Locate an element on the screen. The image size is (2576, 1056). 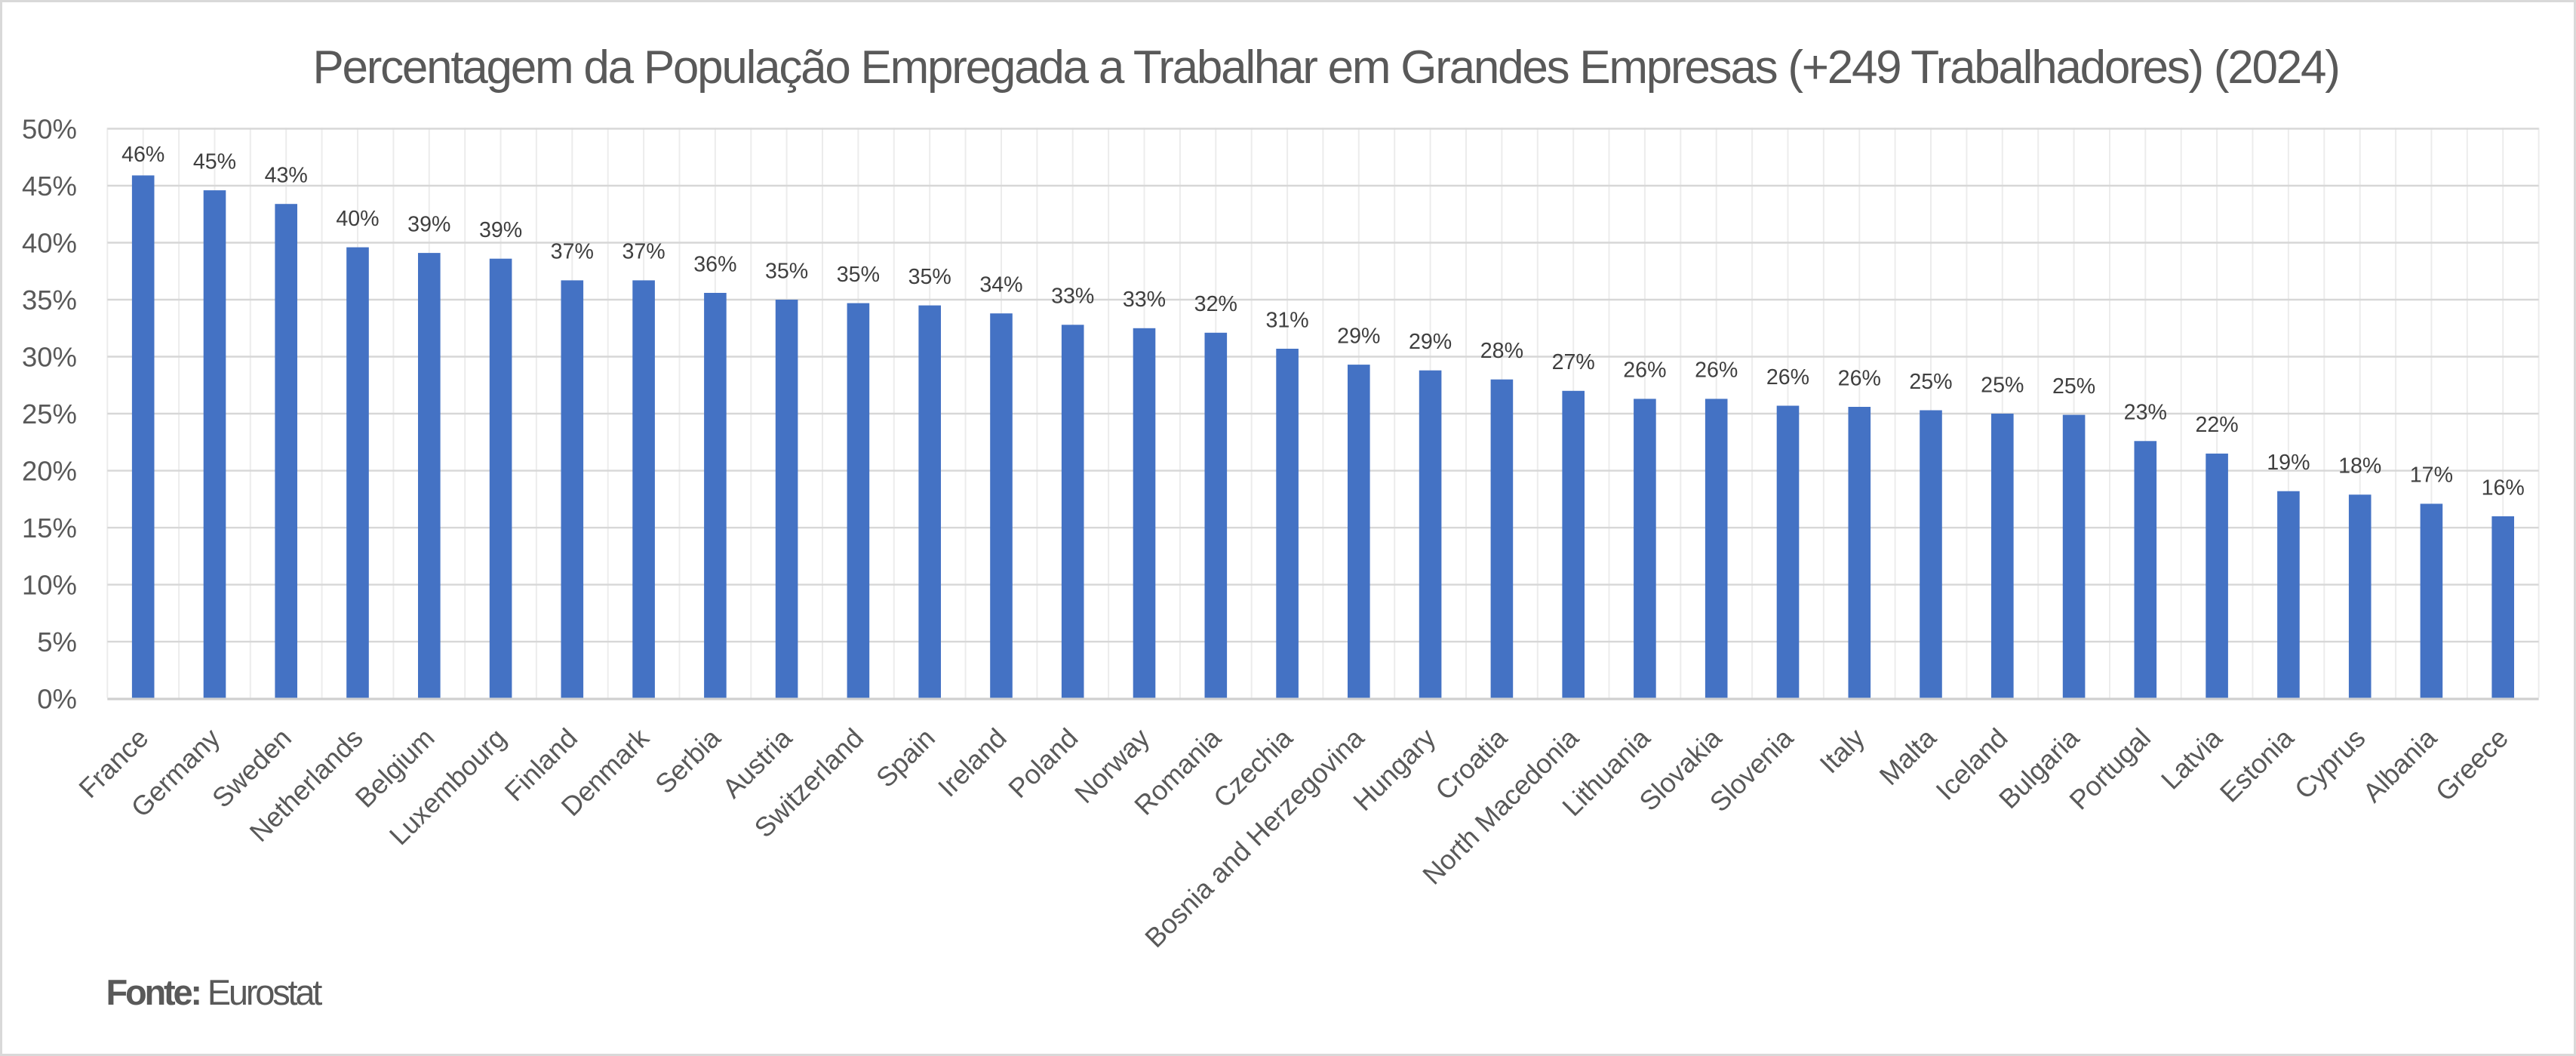
svg-text: 36% is located at coordinates (714, 264).